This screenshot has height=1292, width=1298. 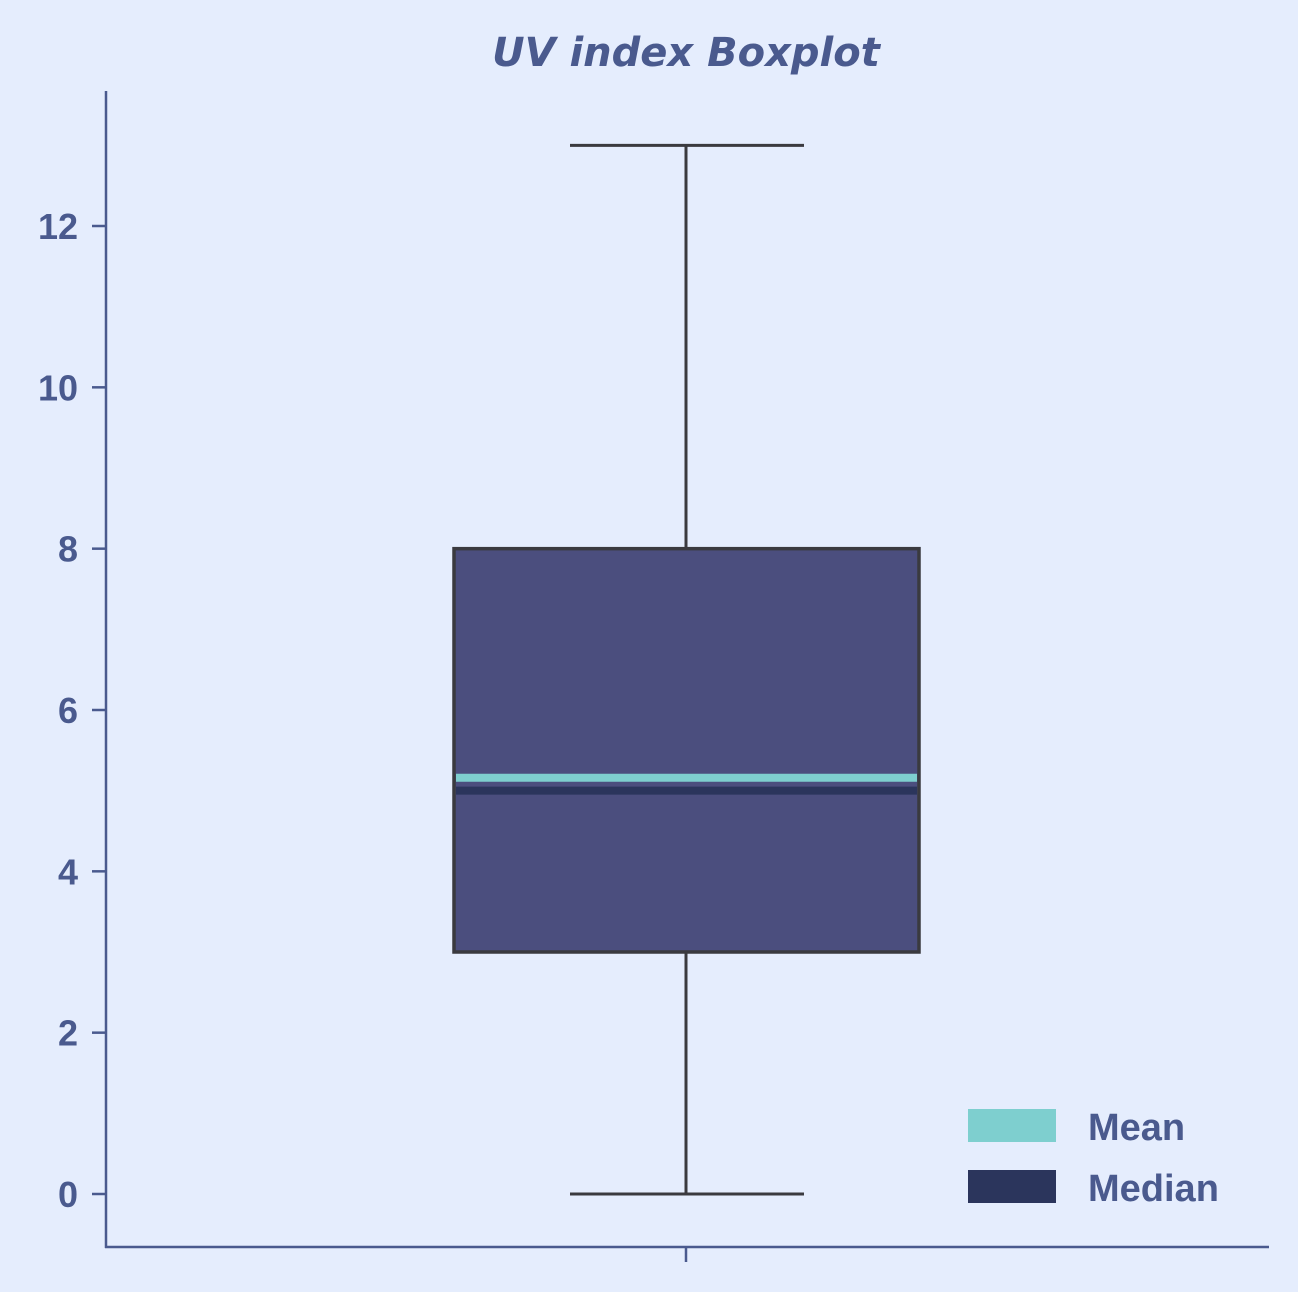 I want to click on y-tick-label: 8, so click(x=68, y=549).